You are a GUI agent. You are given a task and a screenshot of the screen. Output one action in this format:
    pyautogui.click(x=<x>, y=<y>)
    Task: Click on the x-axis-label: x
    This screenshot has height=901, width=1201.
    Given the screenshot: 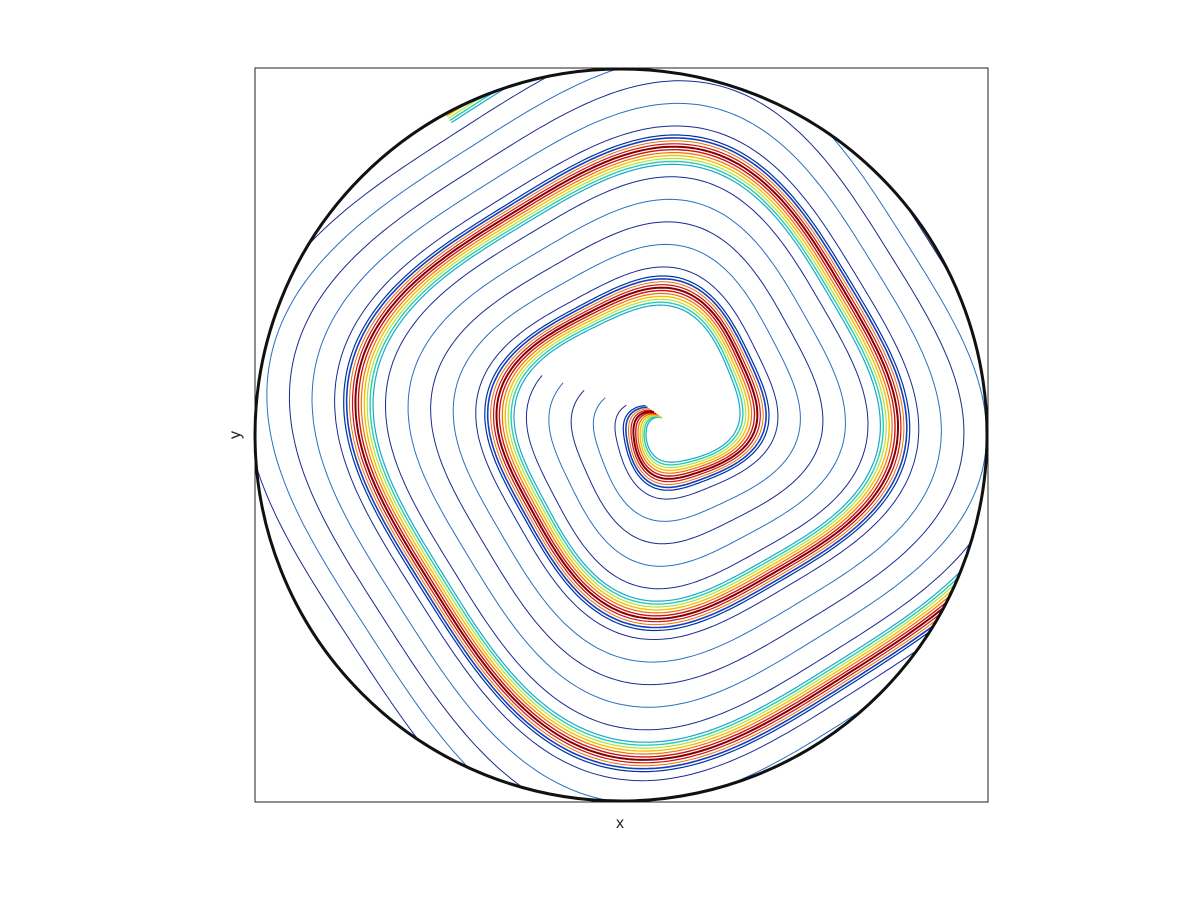 What is the action you would take?
    pyautogui.click(x=620, y=823)
    